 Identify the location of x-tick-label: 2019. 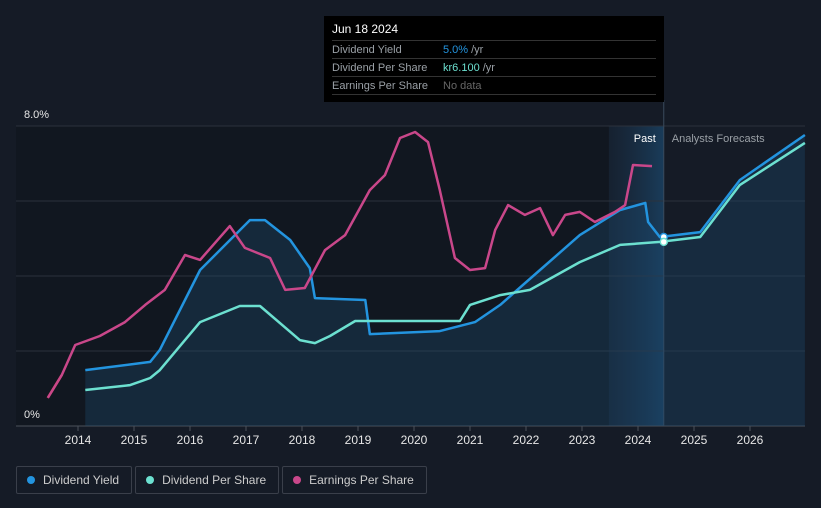
(358, 440).